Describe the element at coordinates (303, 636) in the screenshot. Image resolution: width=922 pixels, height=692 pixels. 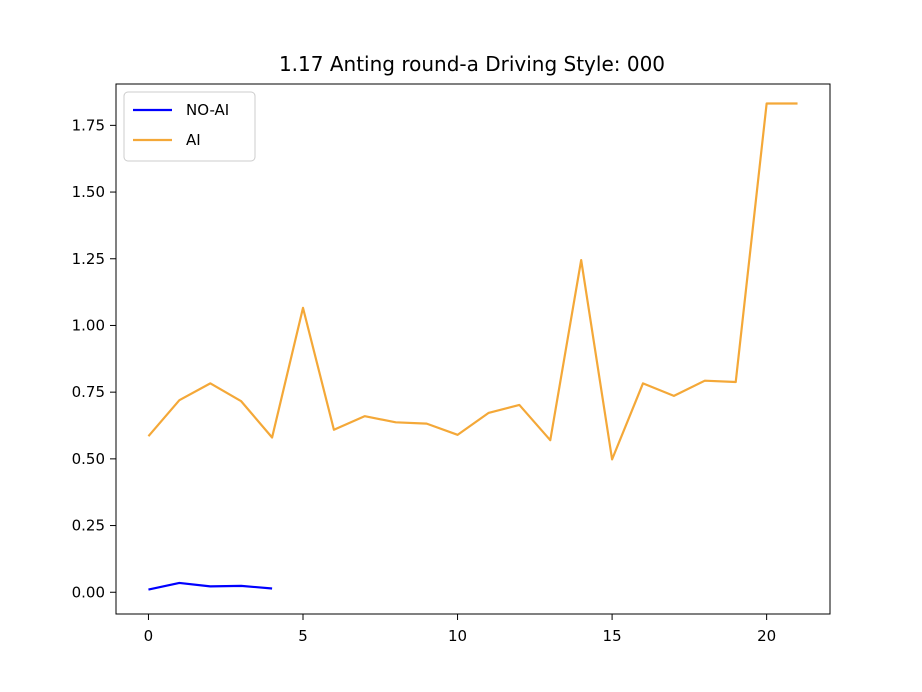
I see `x-tick-label: 5` at that location.